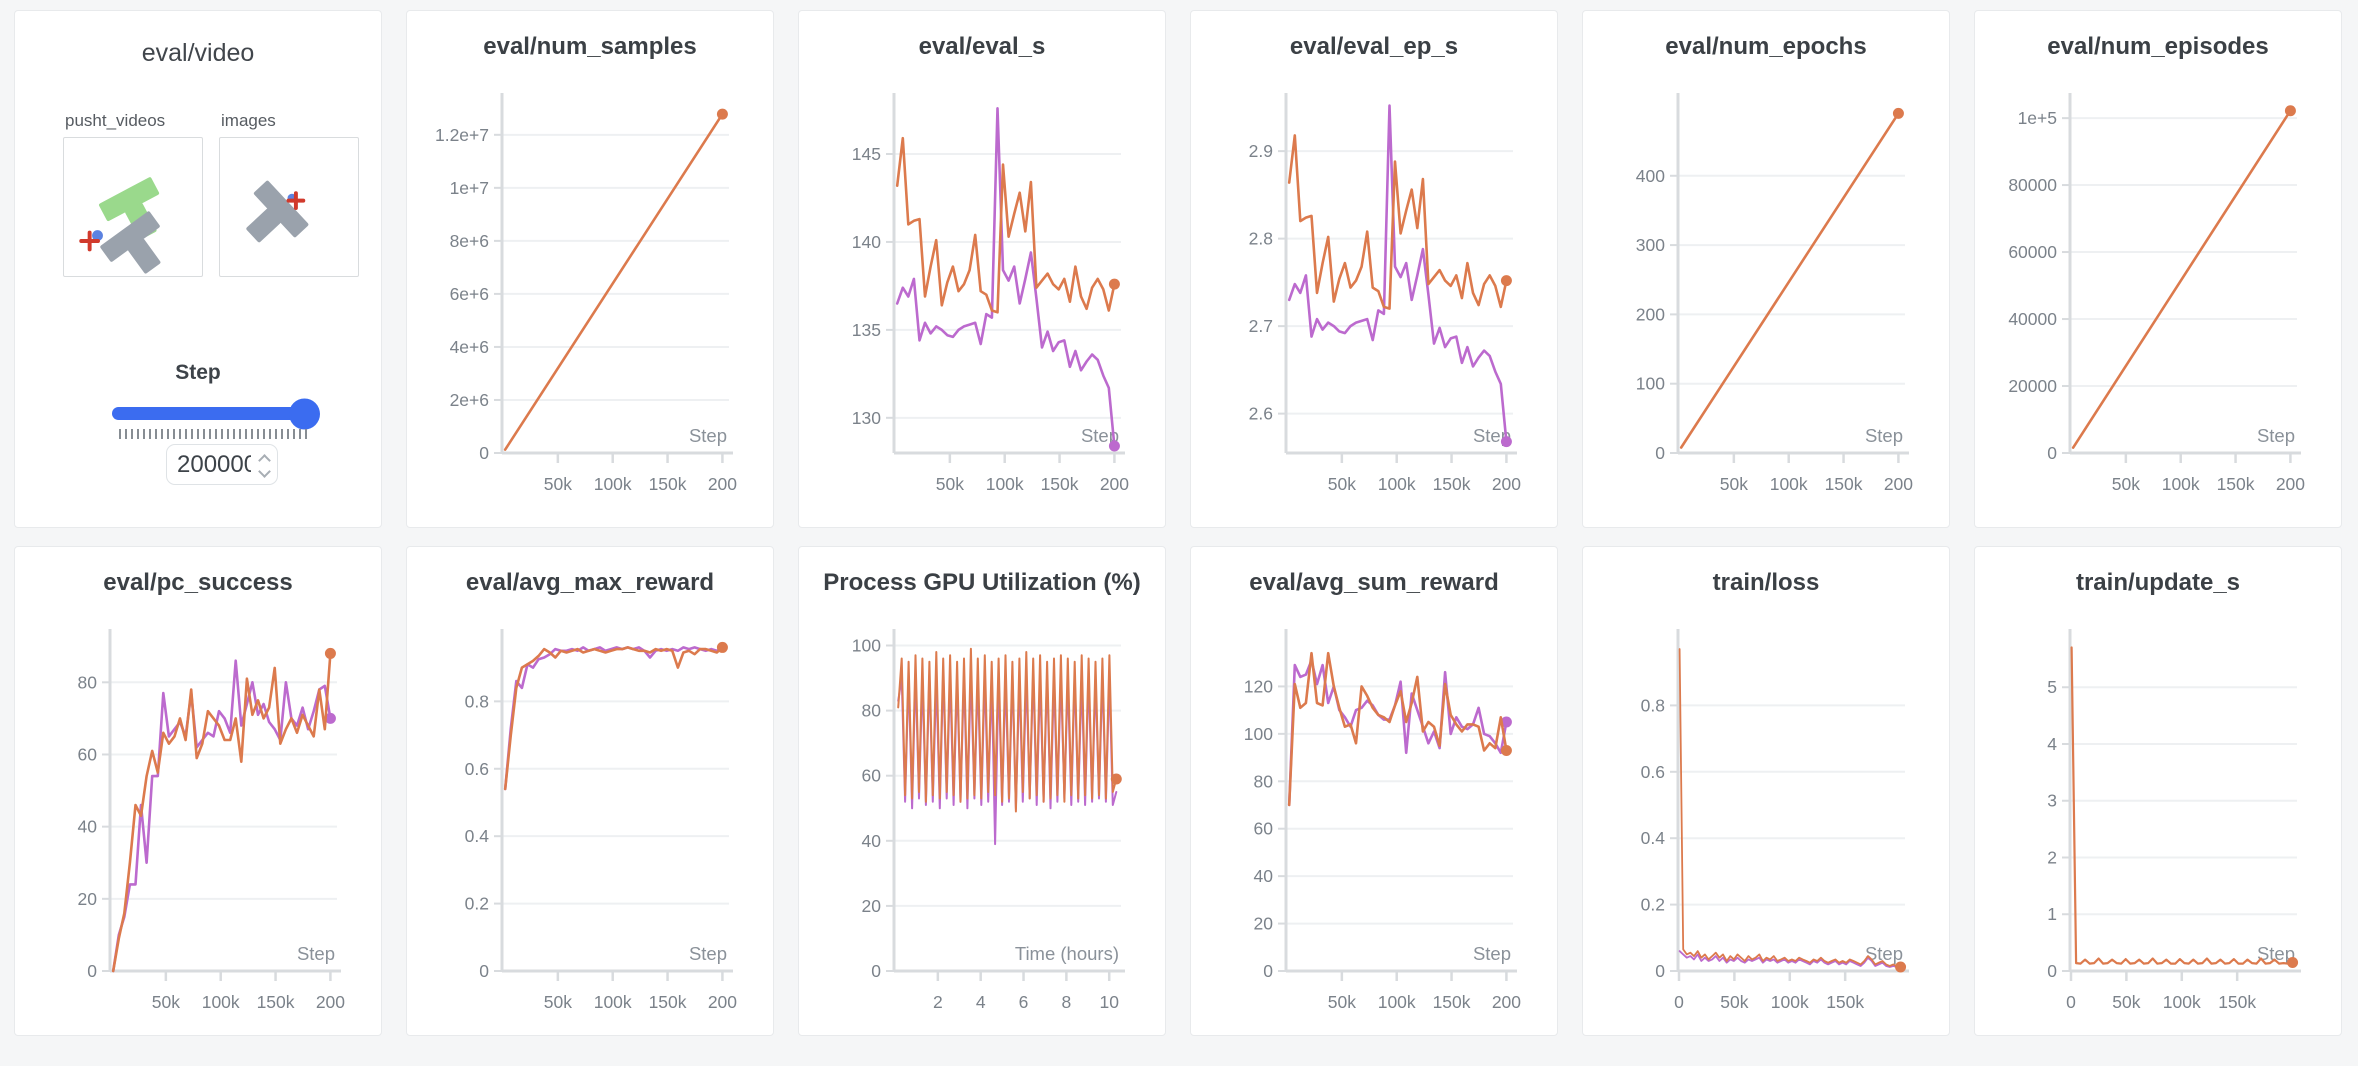 This screenshot has width=2358, height=1066. I want to click on y-tick-label: 2.6, so click(1261, 414).